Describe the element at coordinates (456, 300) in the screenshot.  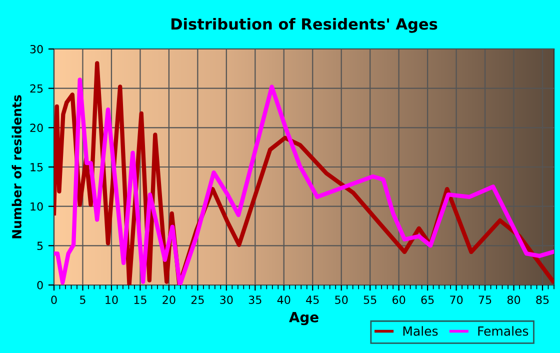
I see `x-tick-label: 70` at that location.